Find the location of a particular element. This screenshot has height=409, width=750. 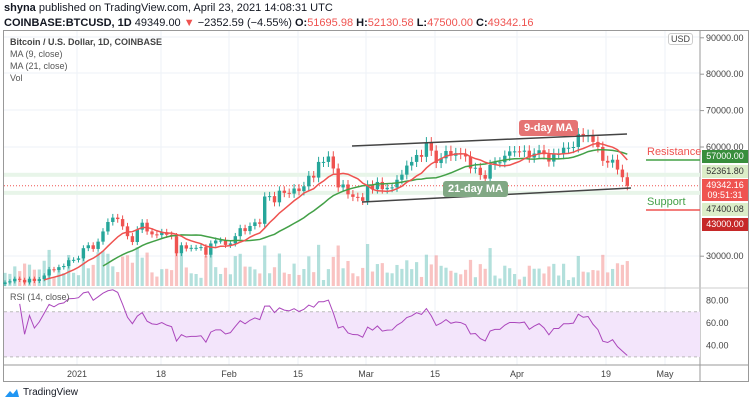

tradingview-logo: TradingView is located at coordinates (41, 392).